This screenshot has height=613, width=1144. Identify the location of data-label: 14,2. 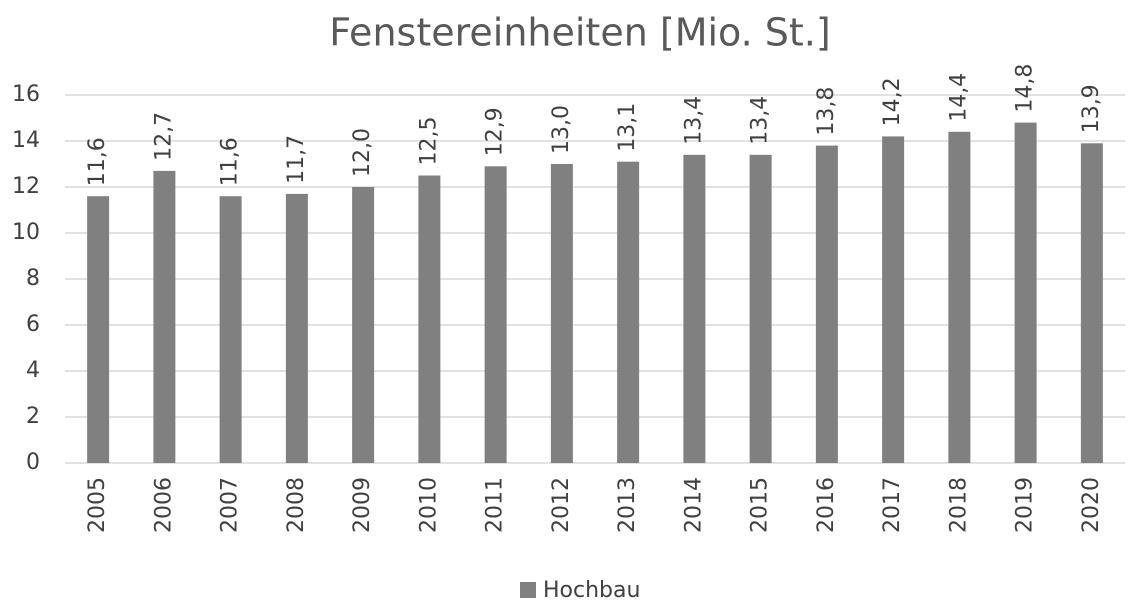
(892, 101).